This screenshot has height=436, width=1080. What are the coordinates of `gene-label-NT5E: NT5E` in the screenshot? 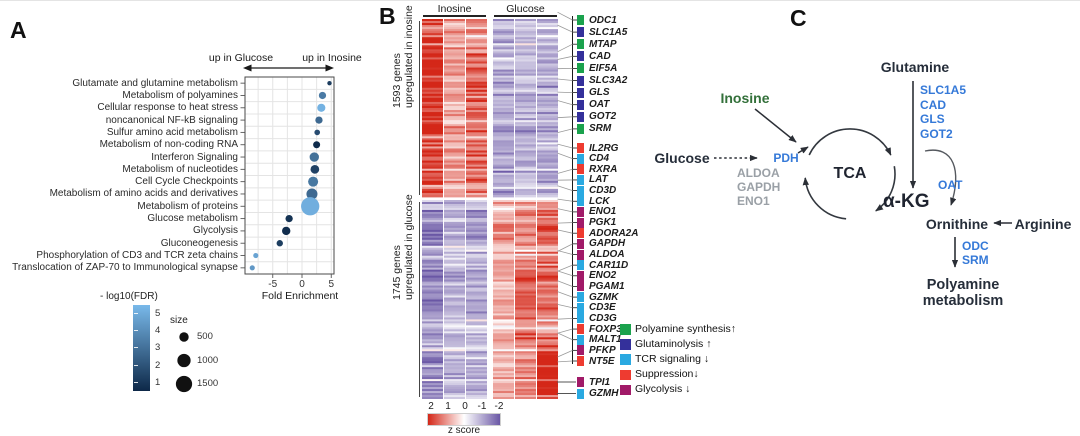 It's located at (602, 361).